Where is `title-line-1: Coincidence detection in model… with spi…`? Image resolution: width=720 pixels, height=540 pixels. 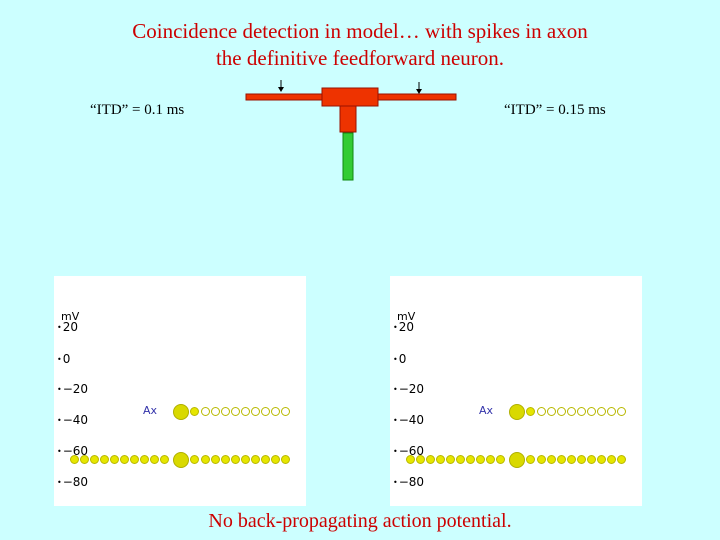 title-line-1: Coincidence detection in model… with spi… is located at coordinates (360, 31).